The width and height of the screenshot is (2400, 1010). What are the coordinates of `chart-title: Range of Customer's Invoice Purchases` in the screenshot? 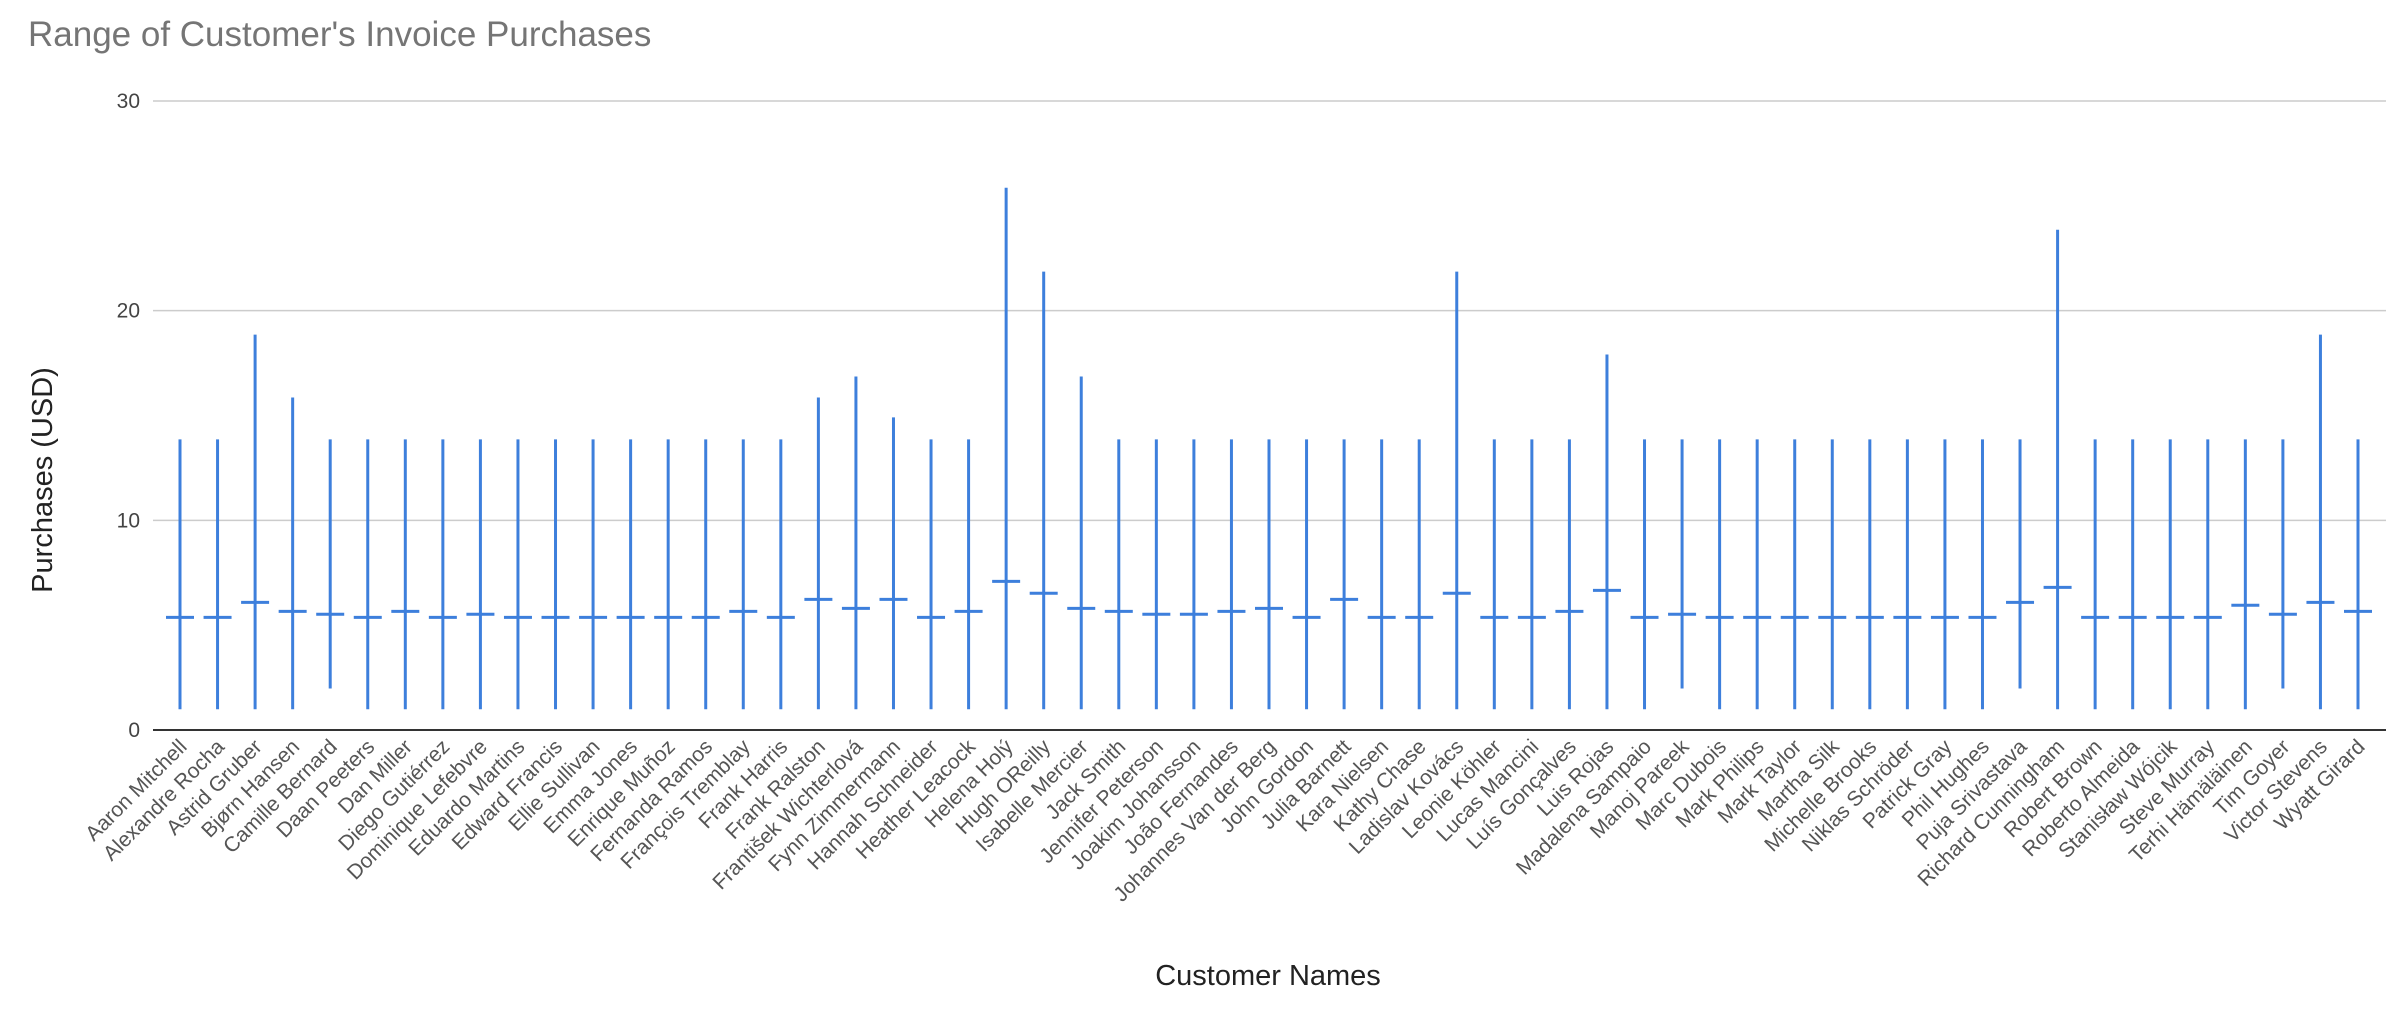 It's located at (339, 34).